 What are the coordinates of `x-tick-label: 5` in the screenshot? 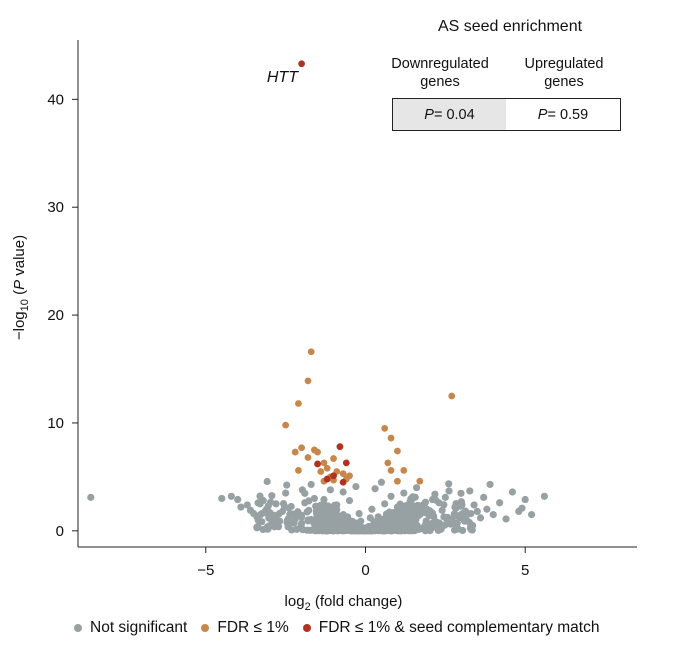 It's located at (525, 570).